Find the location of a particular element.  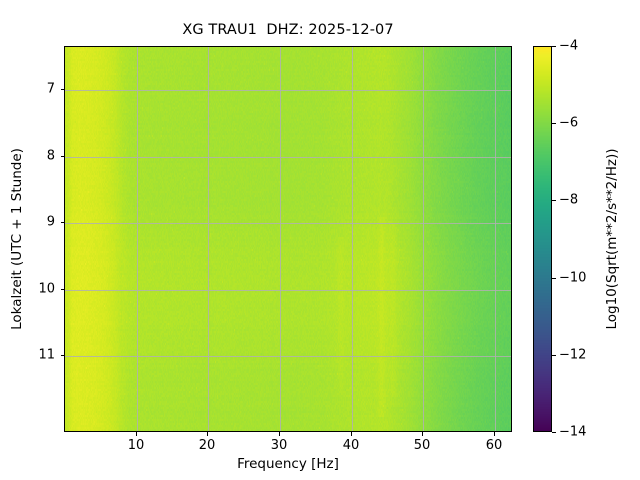

x-axis-label: Frequency [Hz] is located at coordinates (288, 464).